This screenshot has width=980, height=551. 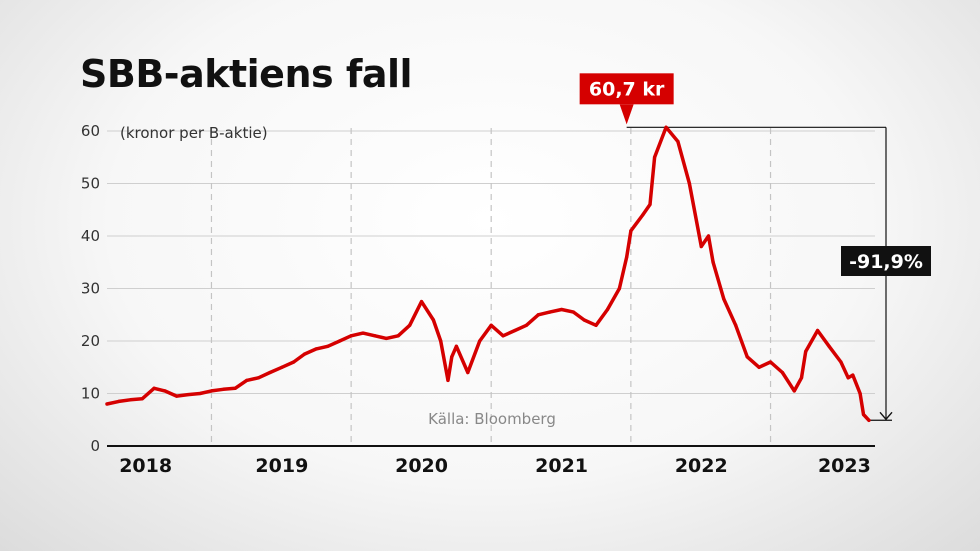 What do you see at coordinates (701, 466) in the screenshot?
I see `year-label-2022: 2022` at bounding box center [701, 466].